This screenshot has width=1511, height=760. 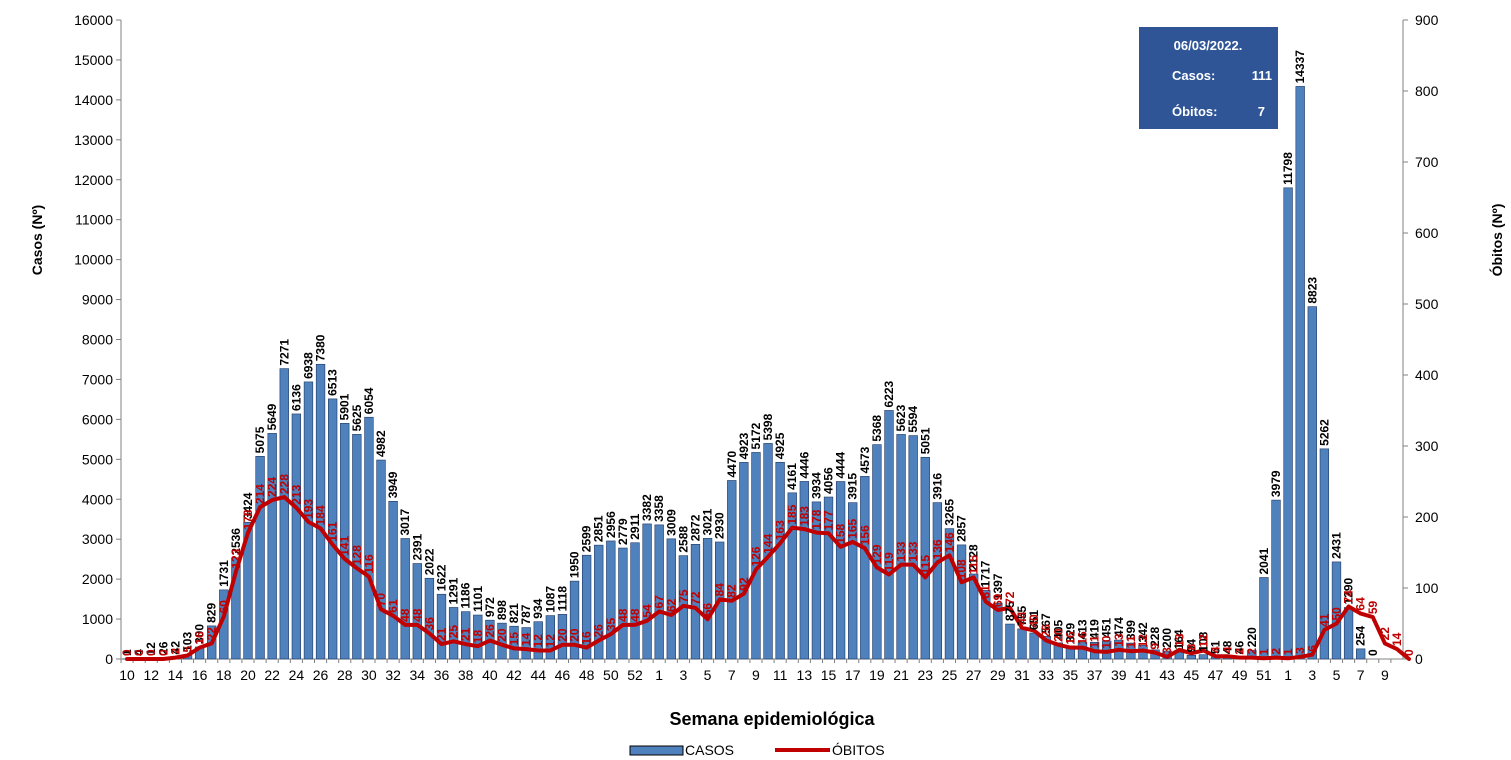 I want to click on cases-data-label: 1, so click(x=127, y=652).